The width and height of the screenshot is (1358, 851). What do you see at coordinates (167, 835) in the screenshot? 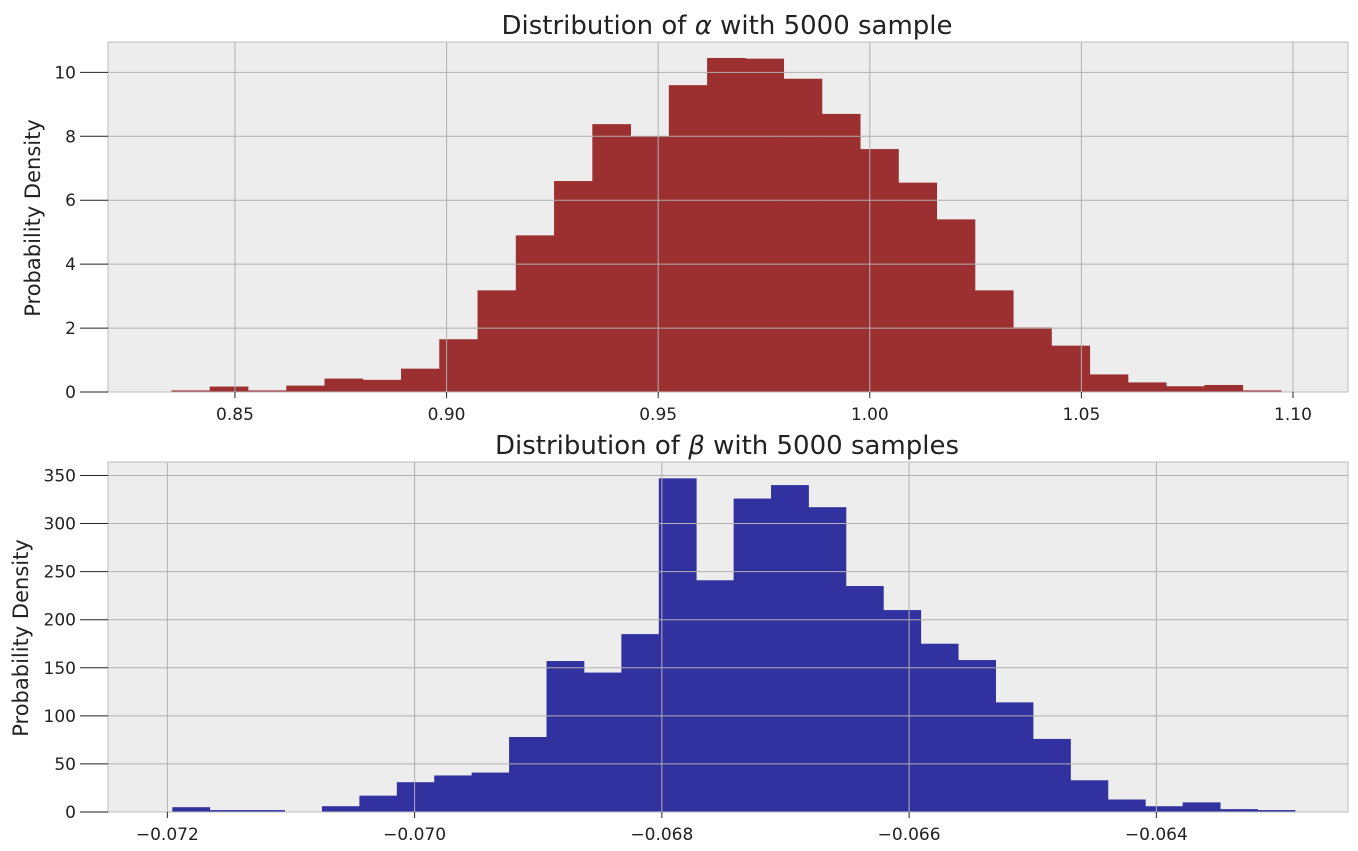
I see `beta-x-tick-label: −0.072` at bounding box center [167, 835].